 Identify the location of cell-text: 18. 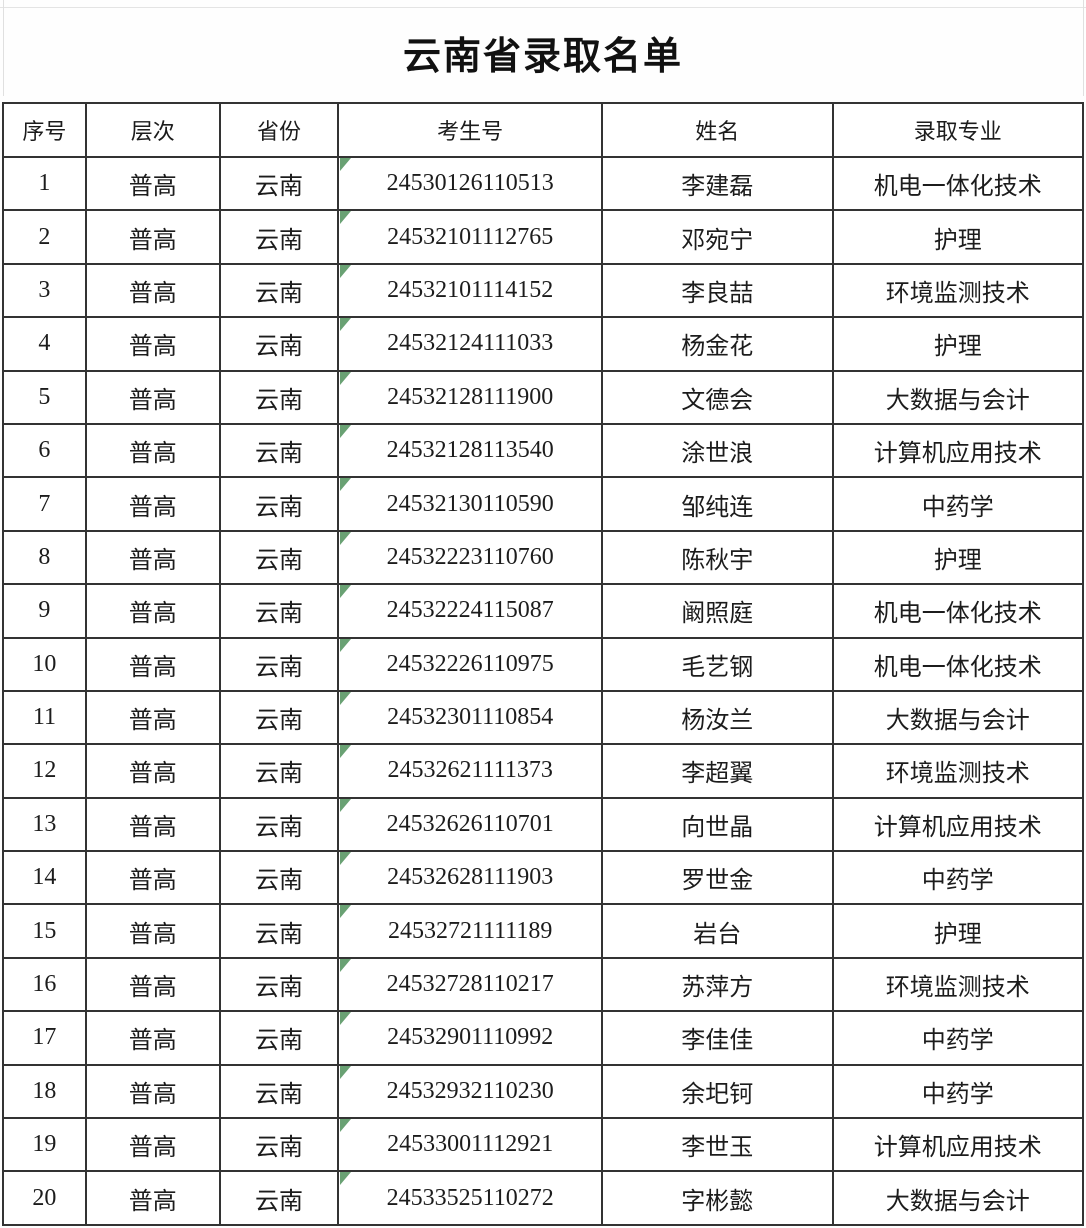
(44, 1090).